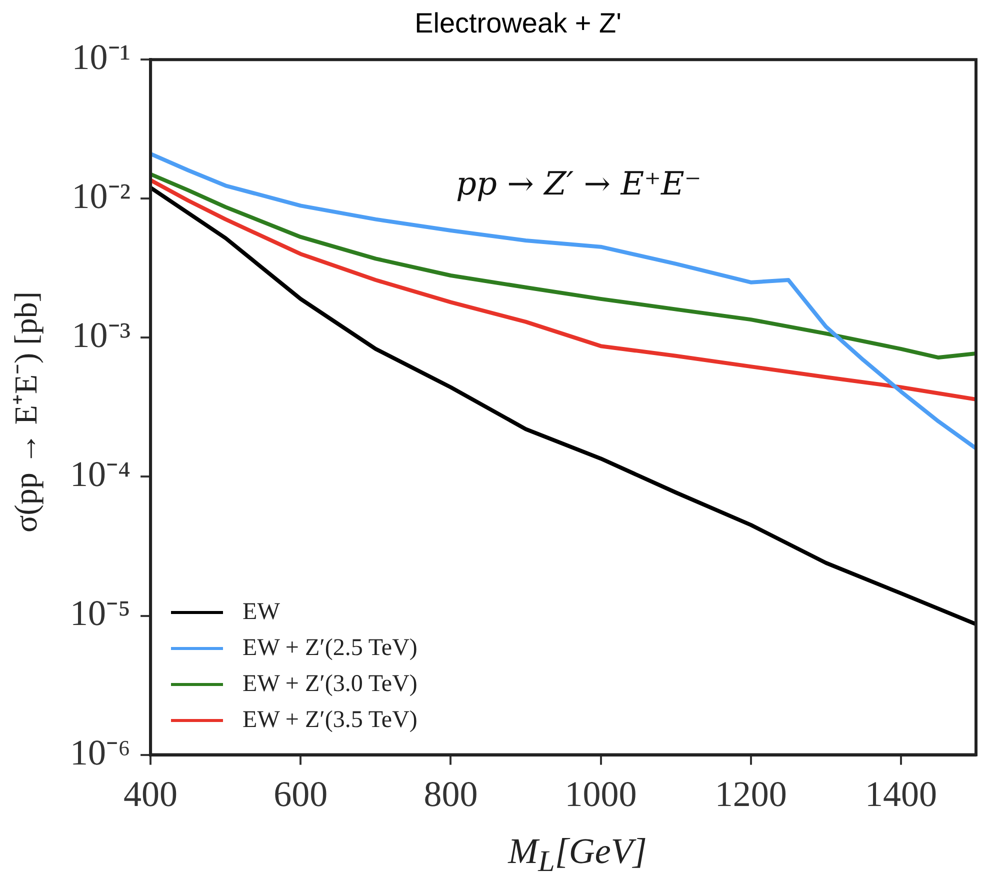 The width and height of the screenshot is (986, 888). Describe the element at coordinates (100, 752) in the screenshot. I see `y-tick-label: 10⁻⁶` at that location.